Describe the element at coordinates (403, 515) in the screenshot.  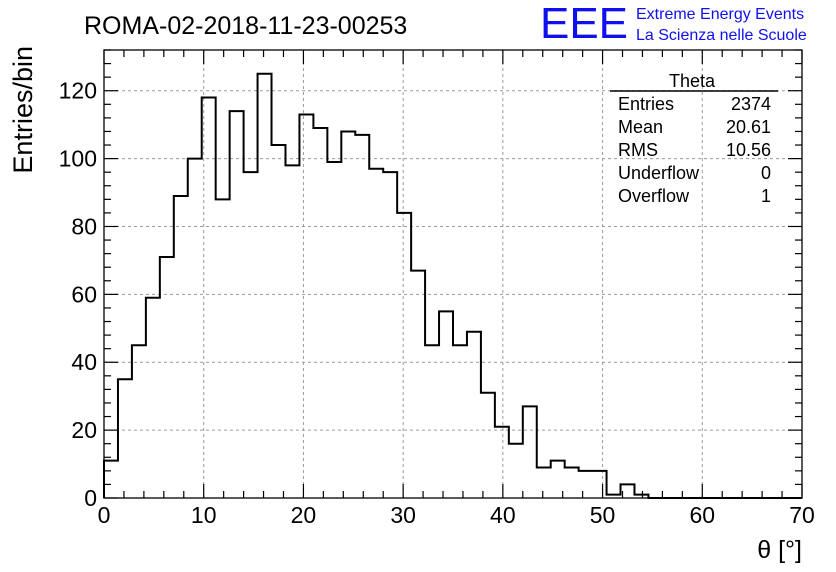
I see `x-tick-label: 30` at that location.